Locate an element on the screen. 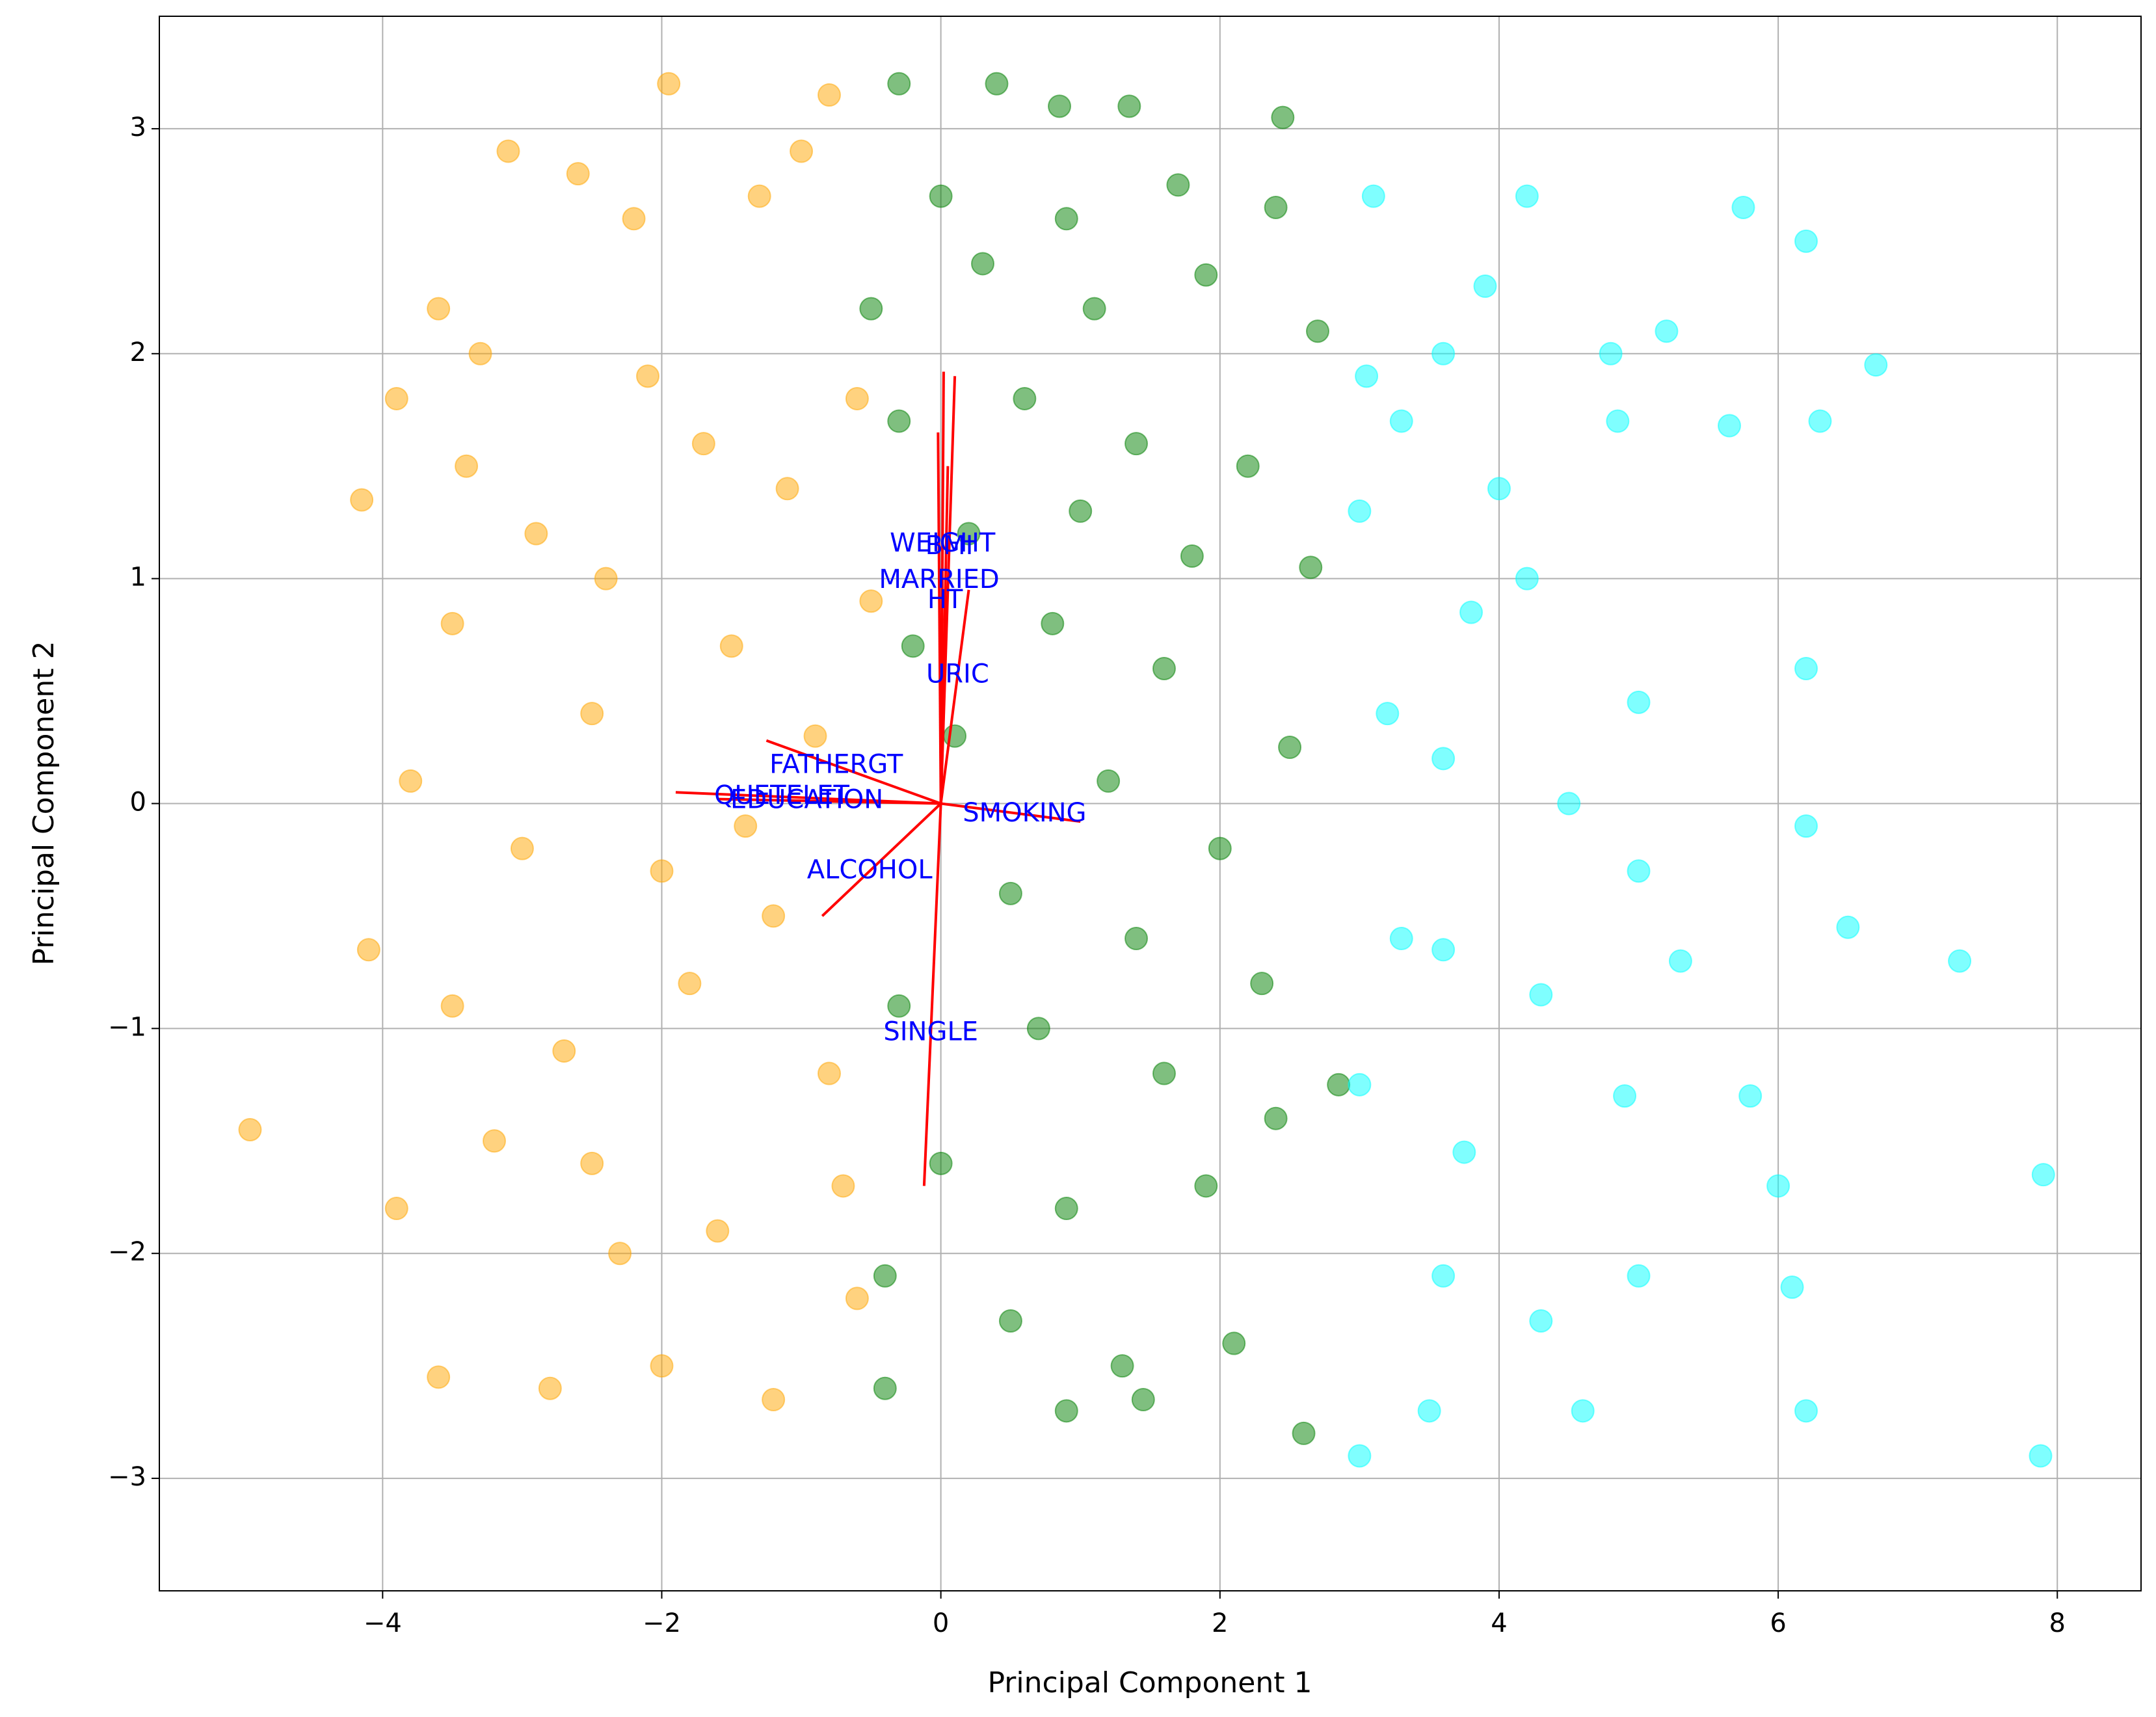 This screenshot has width=2156, height=1717. x-tick-label: 8 is located at coordinates (2058, 1623).